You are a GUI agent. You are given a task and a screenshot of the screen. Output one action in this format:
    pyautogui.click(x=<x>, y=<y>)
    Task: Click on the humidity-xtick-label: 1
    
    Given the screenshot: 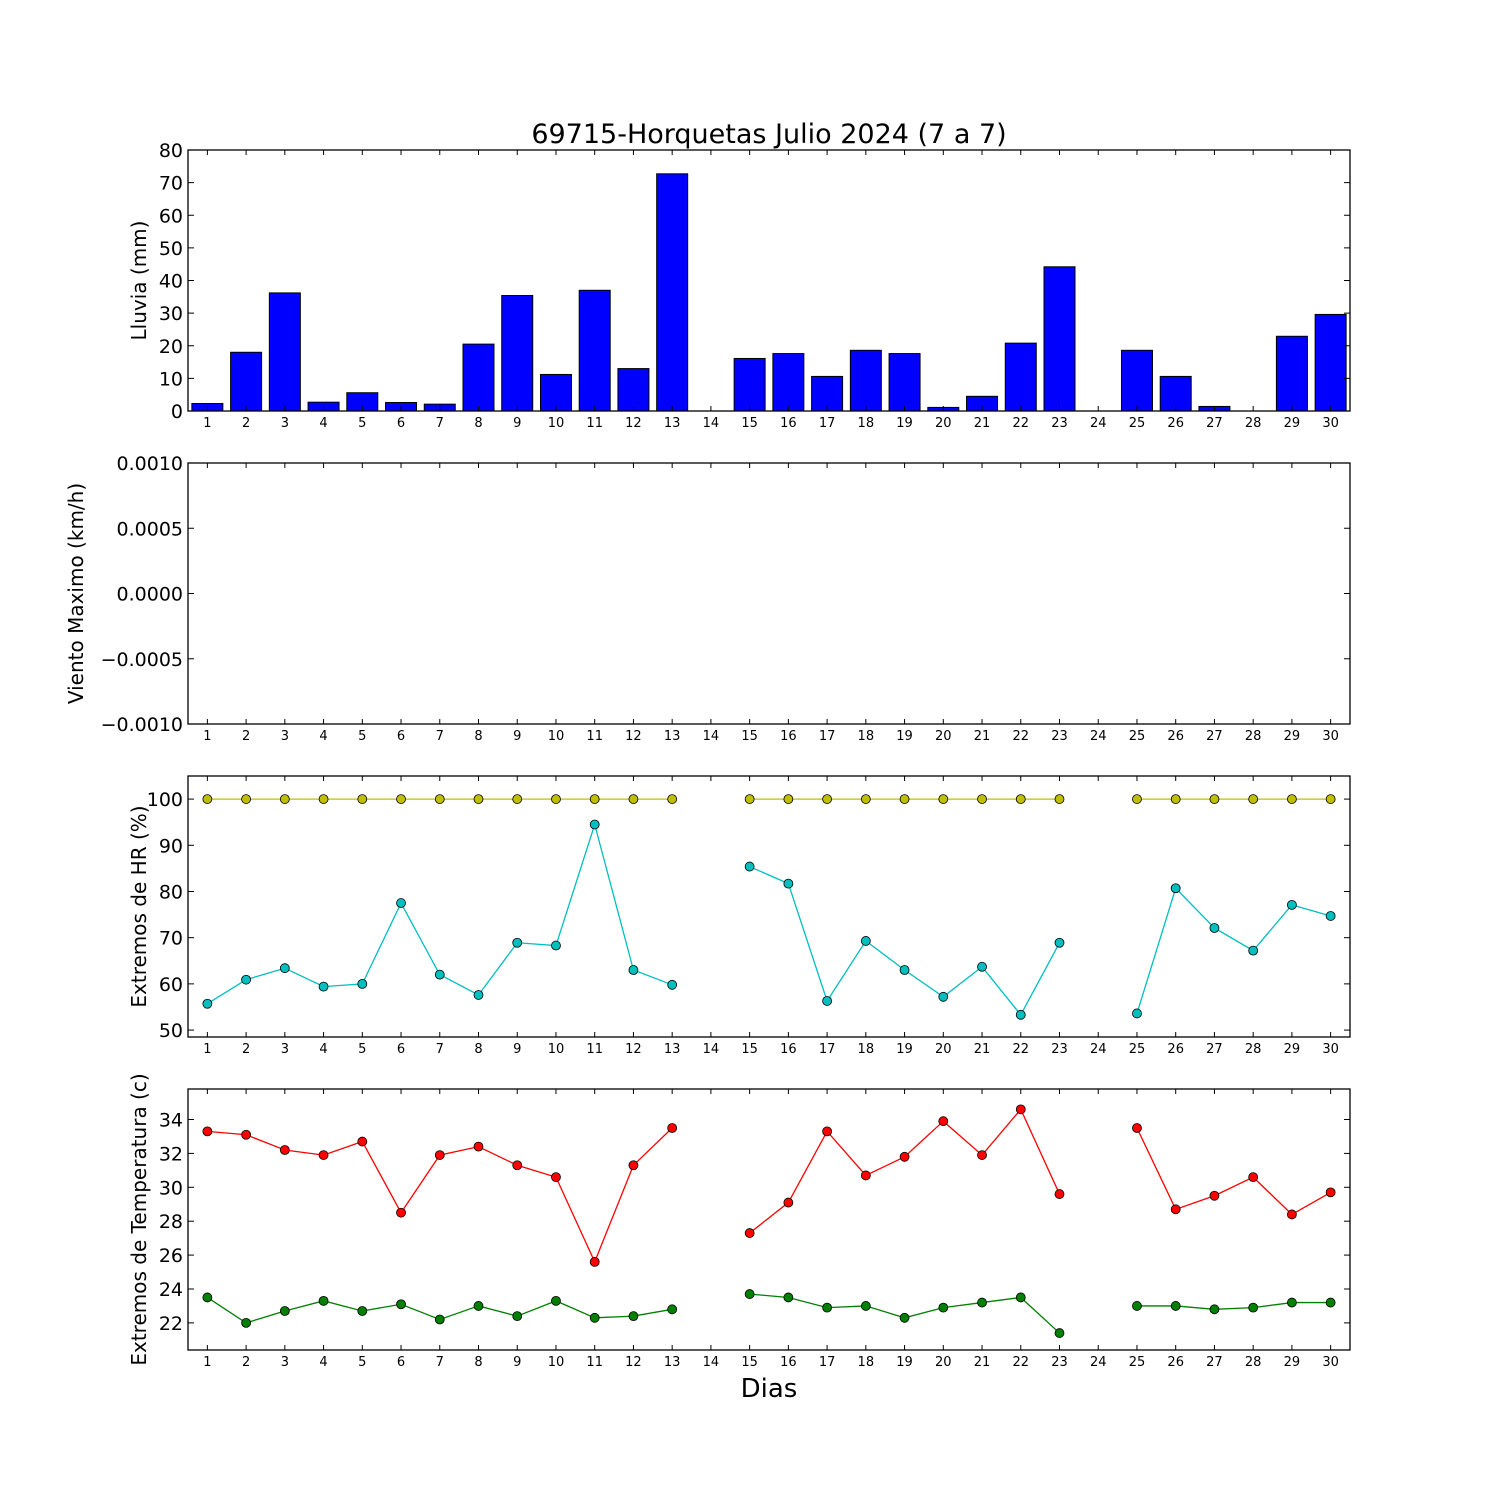 What is the action you would take?
    pyautogui.click(x=207, y=1049)
    